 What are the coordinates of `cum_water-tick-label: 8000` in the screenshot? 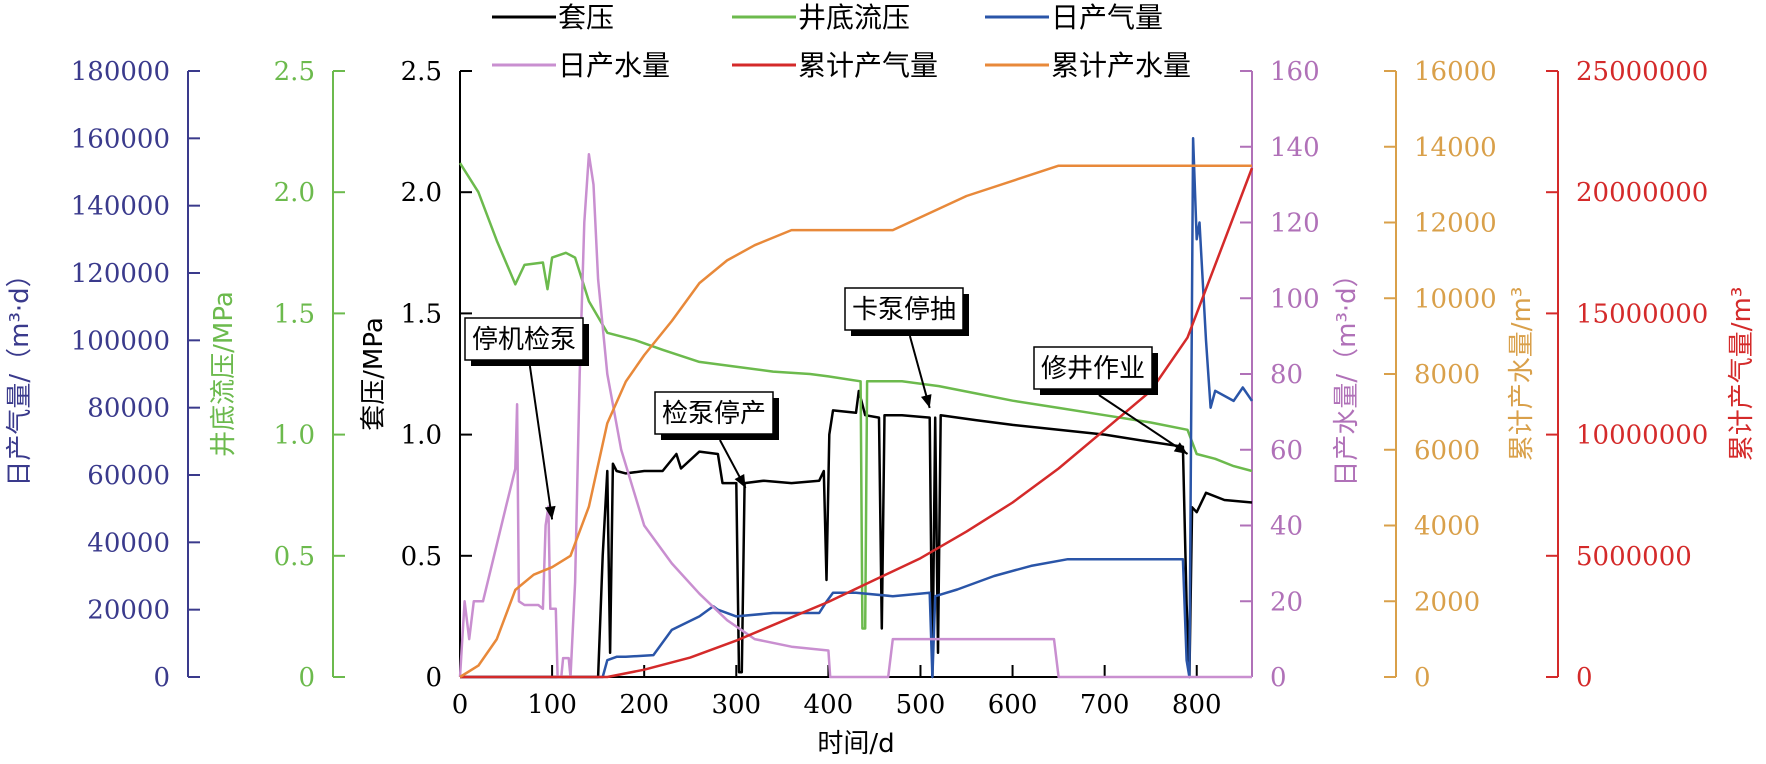 It's located at (1447, 375).